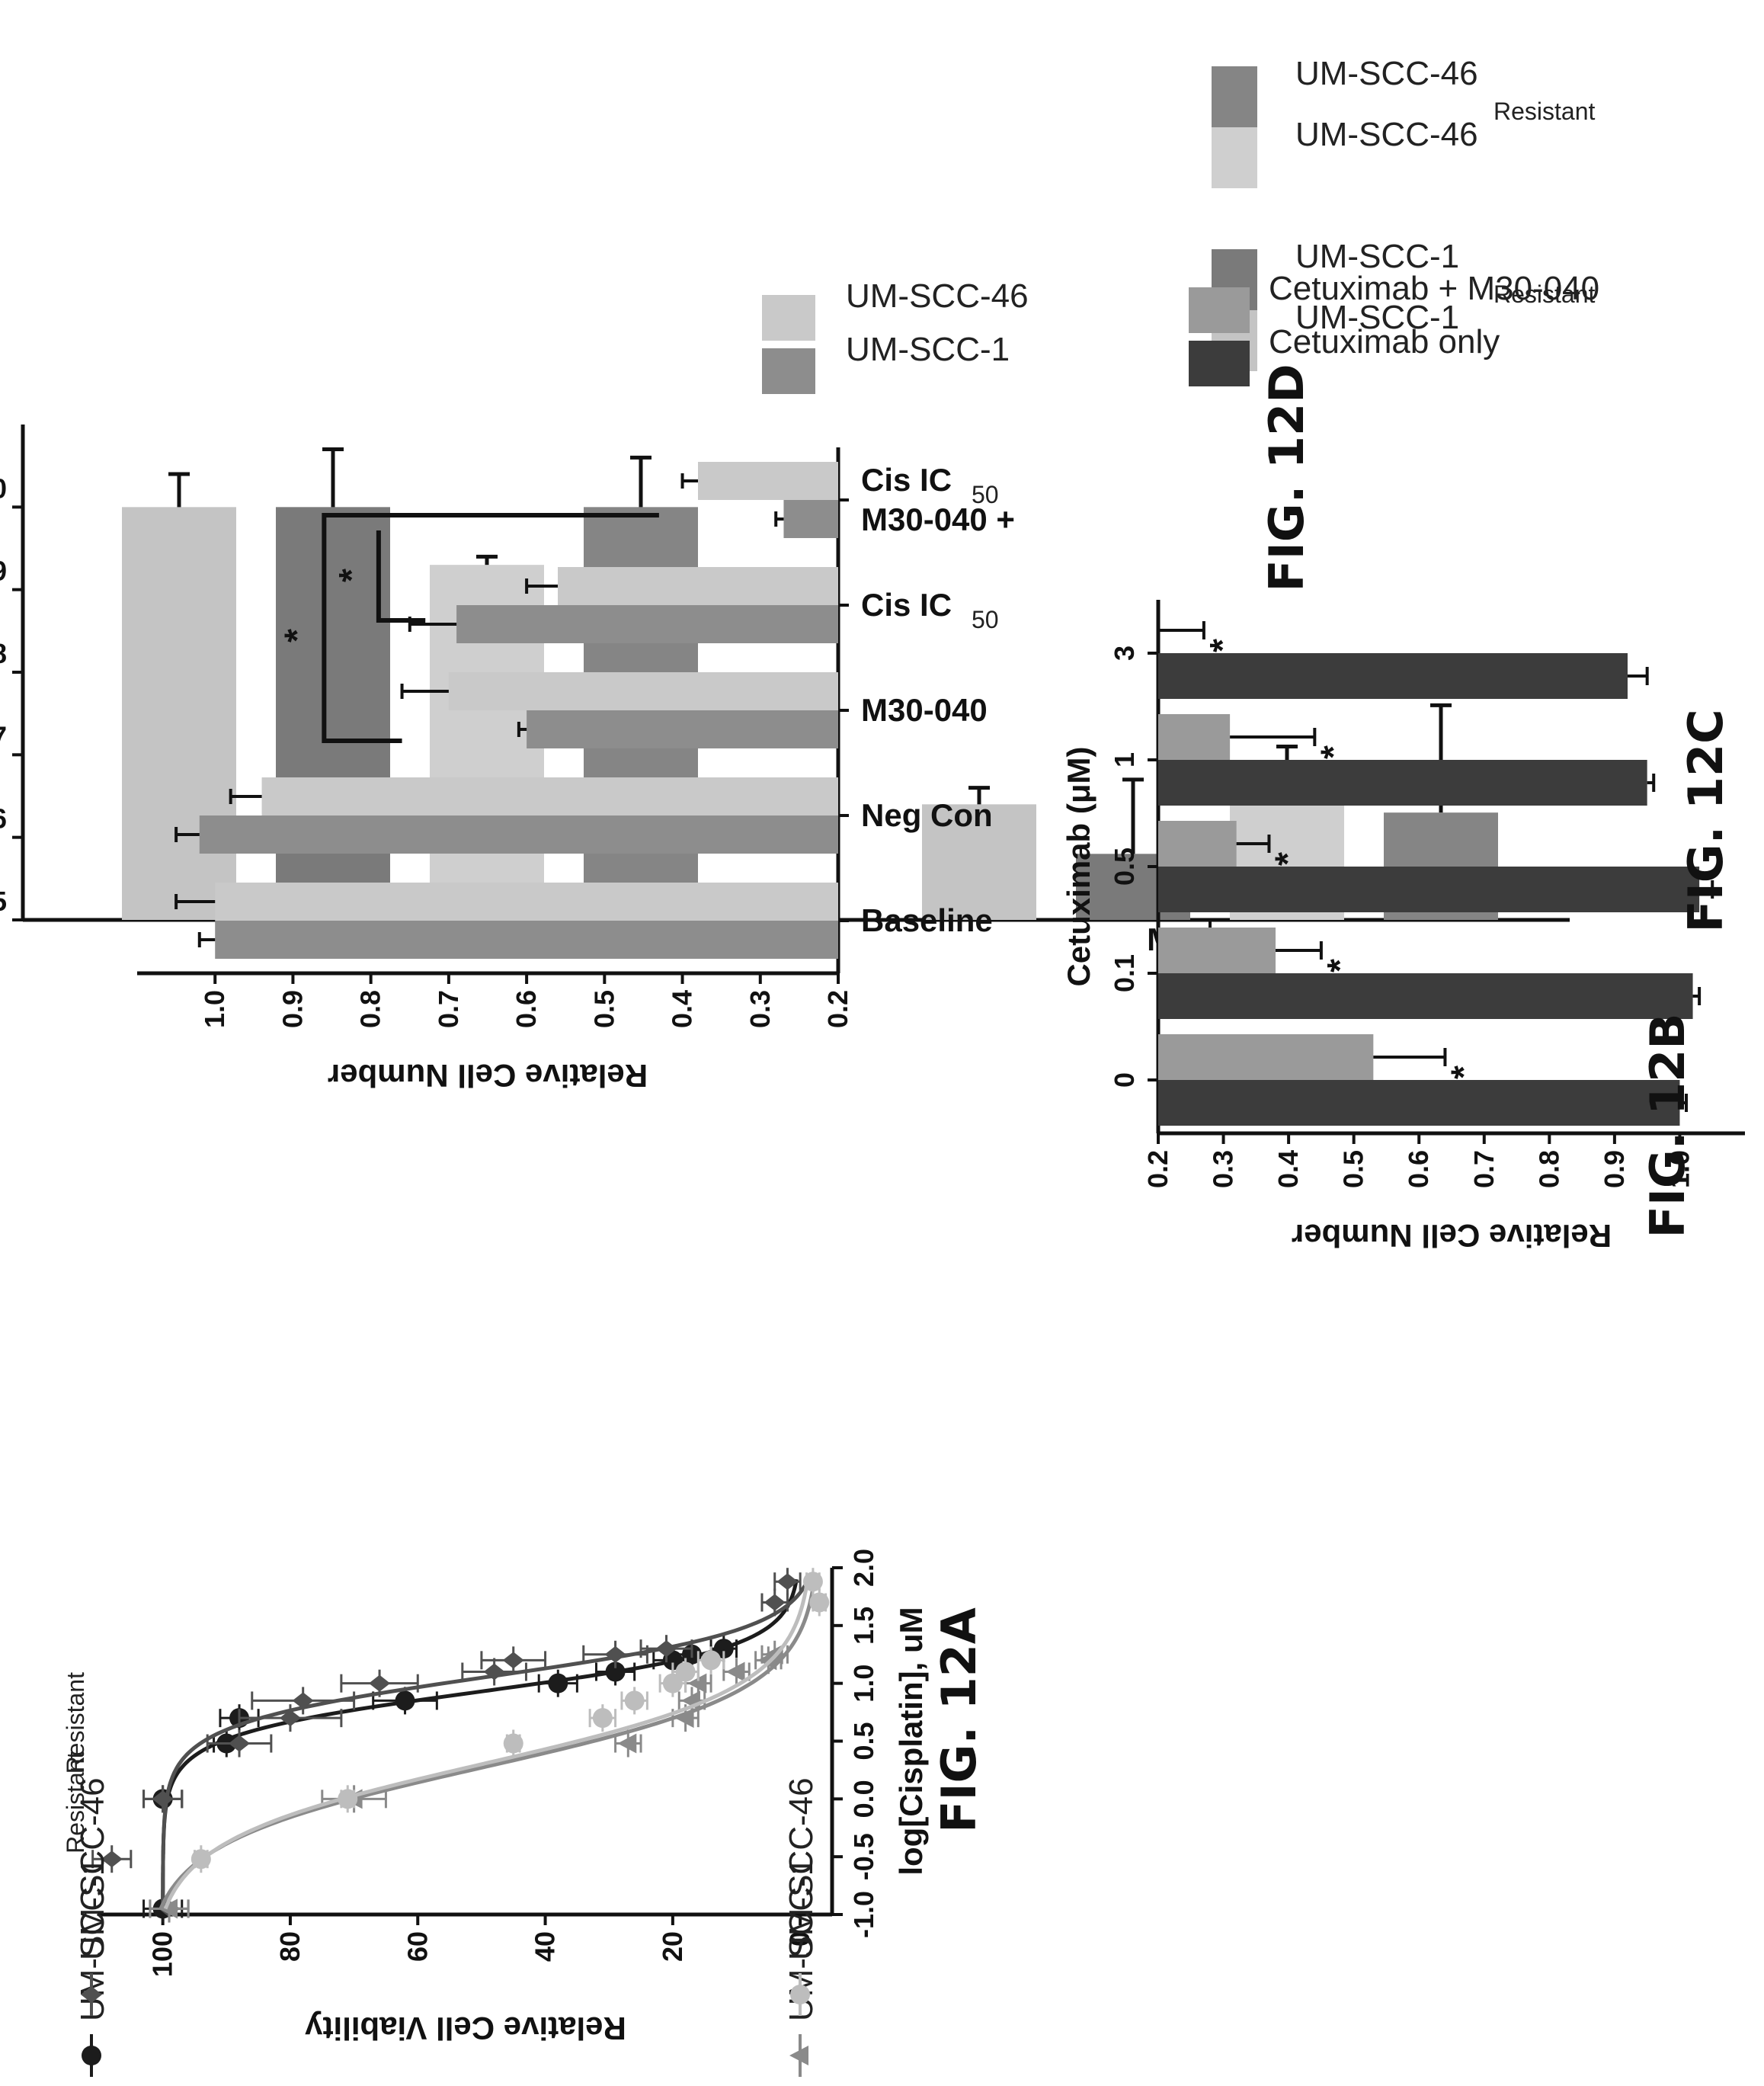 The height and width of the screenshot is (2086, 1764). Describe the element at coordinates (92, 1869) in the screenshot. I see `a-legend-label: UM-SCC-46` at that location.